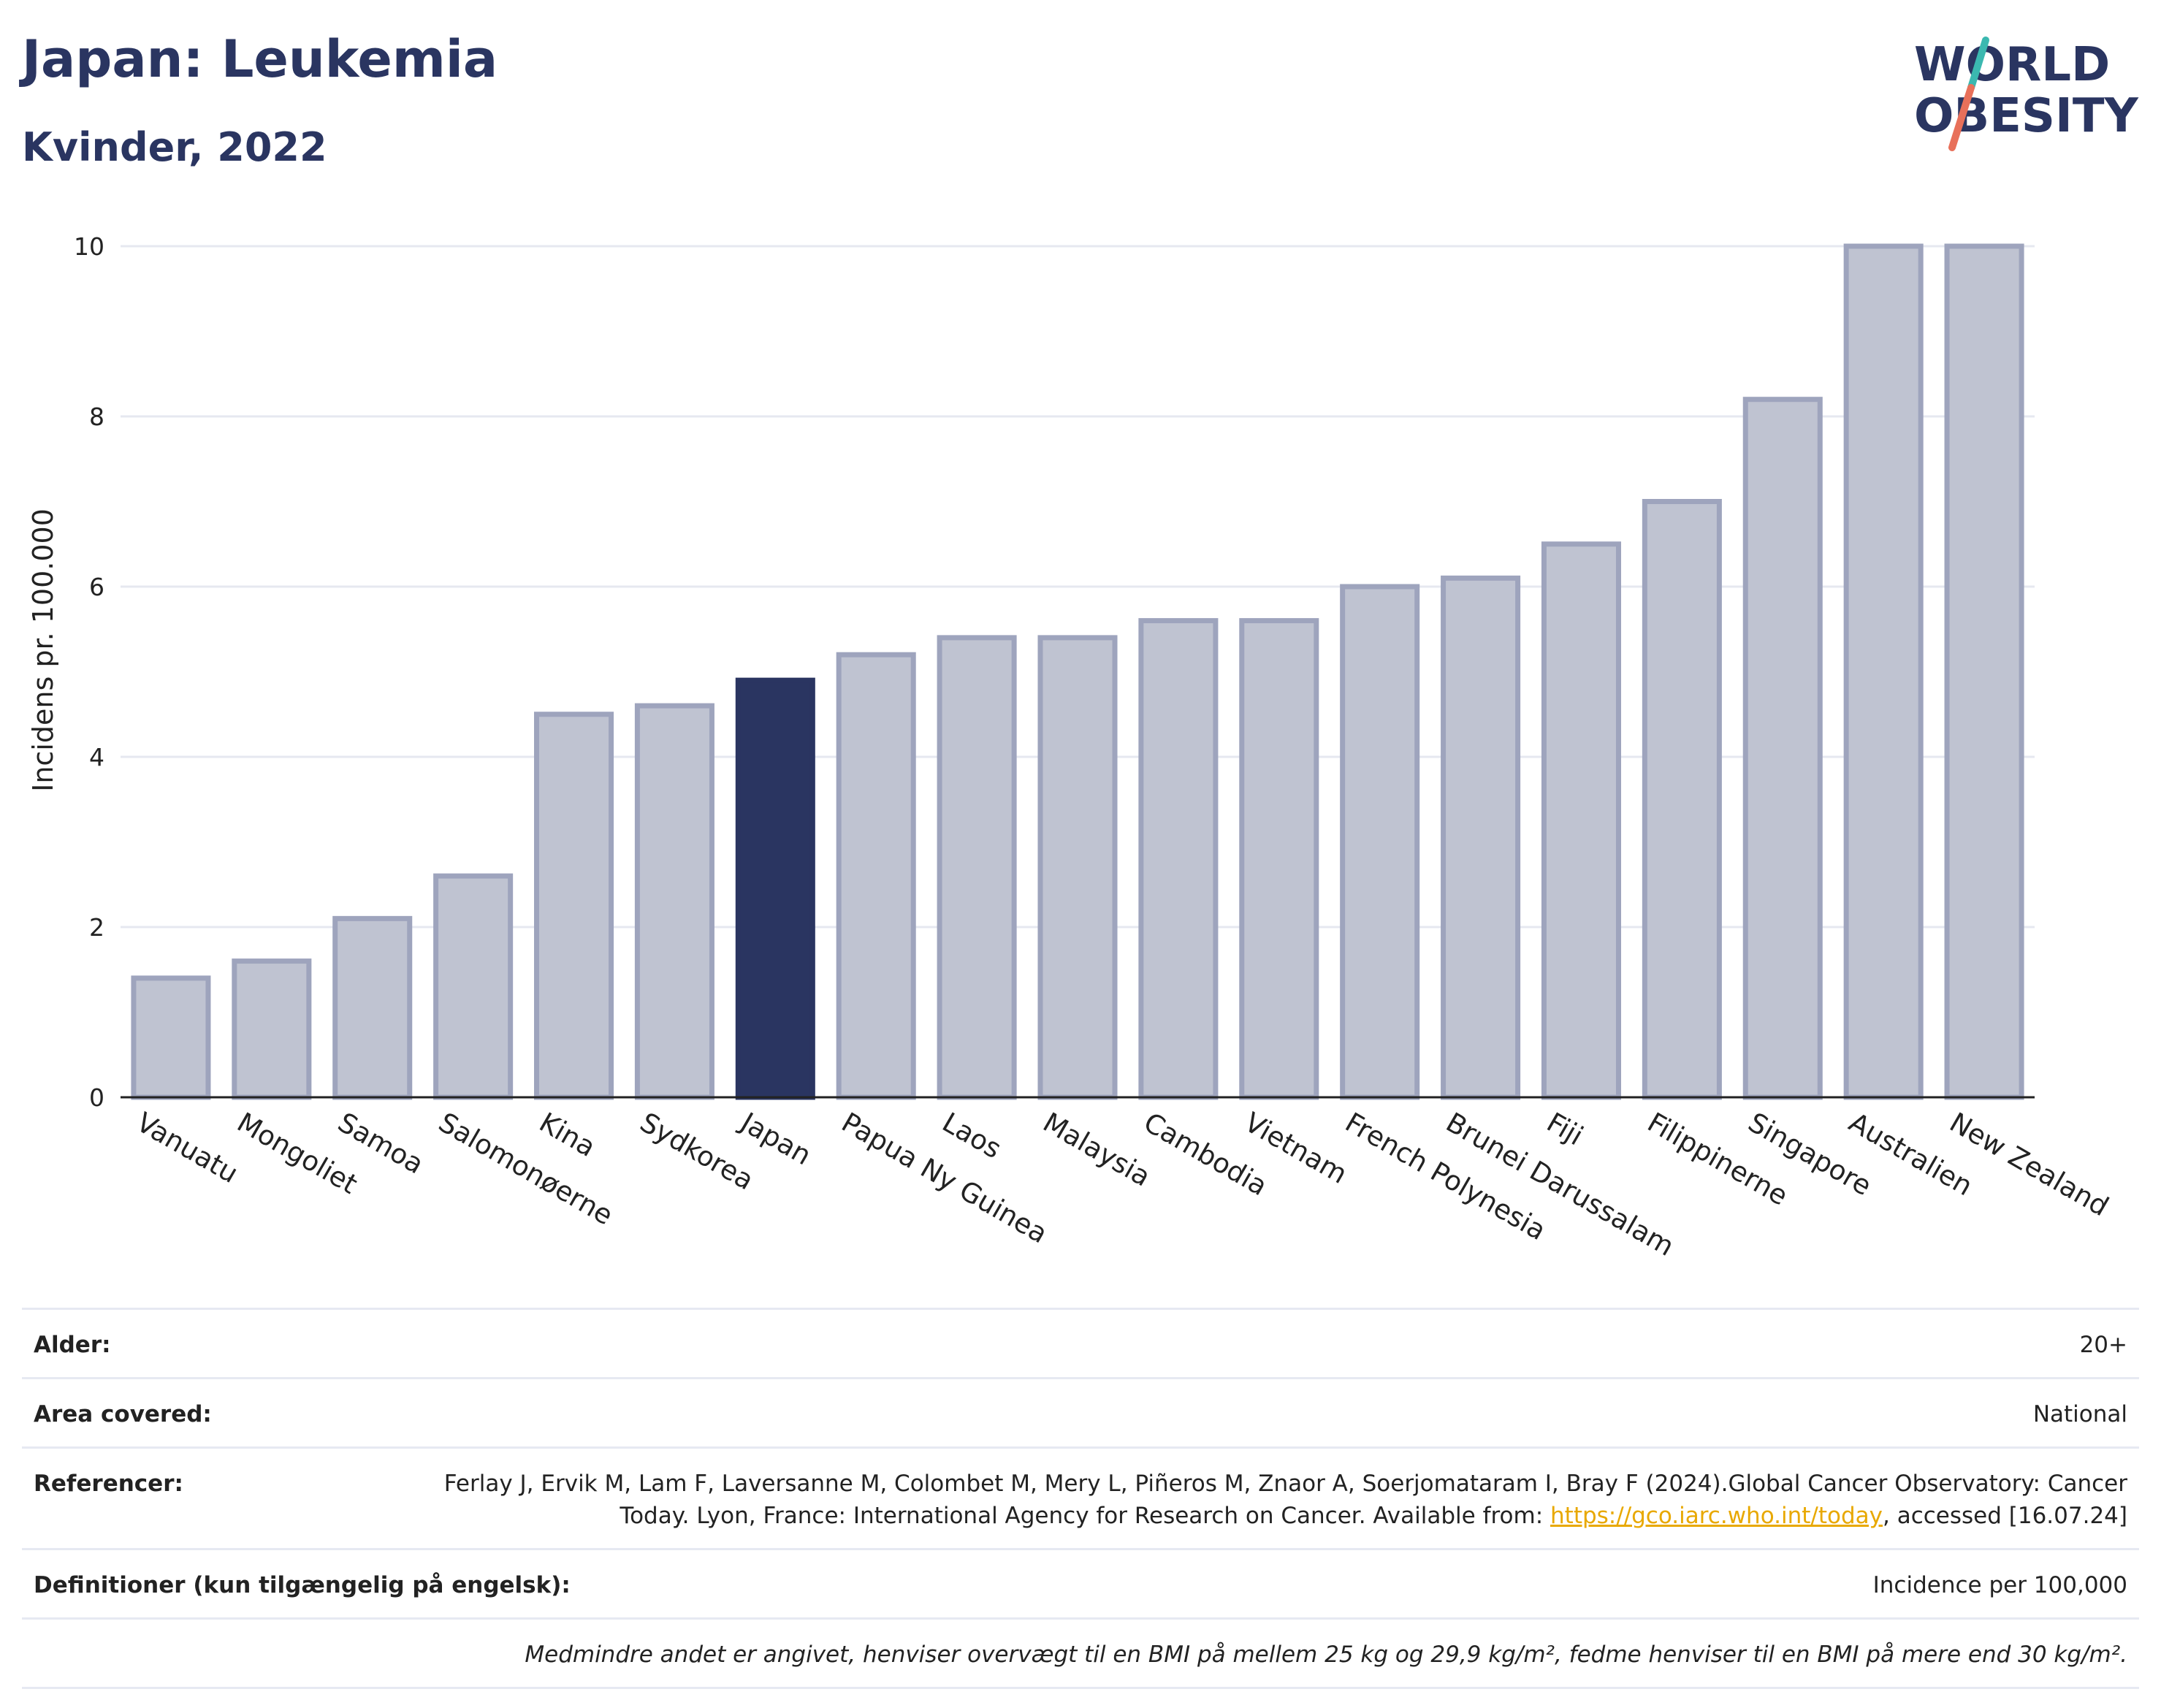  Describe the element at coordinates (977, 867) in the screenshot. I see `bar-laos` at that location.